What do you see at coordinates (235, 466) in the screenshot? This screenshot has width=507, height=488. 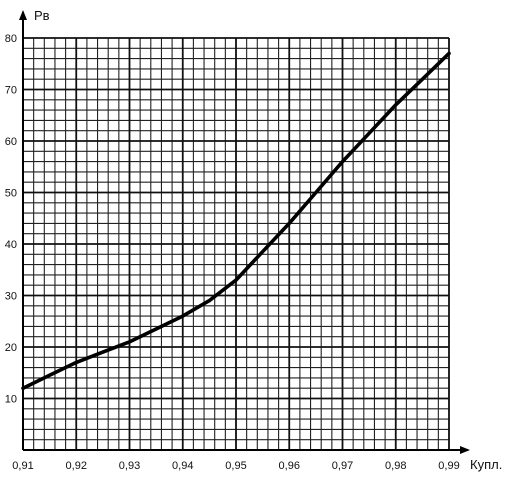 I see `x-tick-label: 0,95` at bounding box center [235, 466].